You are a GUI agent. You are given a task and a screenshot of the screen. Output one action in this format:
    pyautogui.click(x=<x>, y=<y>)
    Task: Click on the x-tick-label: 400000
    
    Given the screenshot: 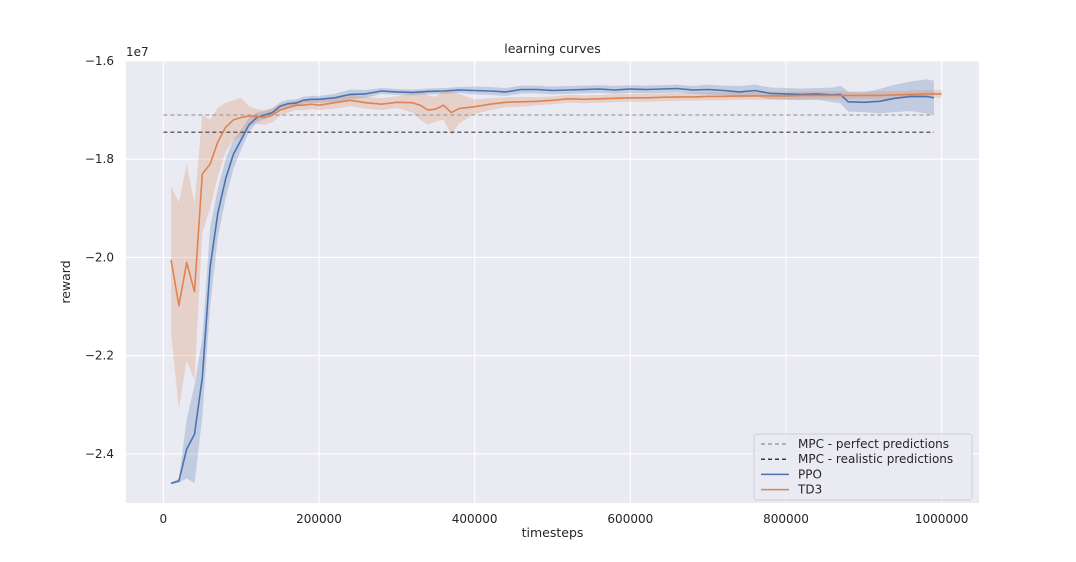 What is the action you would take?
    pyautogui.click(x=475, y=519)
    